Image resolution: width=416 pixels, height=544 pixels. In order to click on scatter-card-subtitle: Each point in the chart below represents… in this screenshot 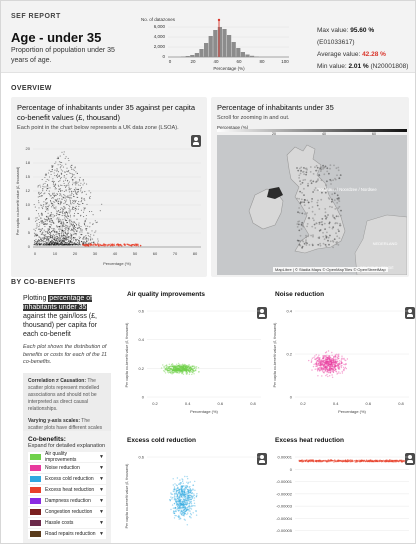, I will do `click(98, 128)`.